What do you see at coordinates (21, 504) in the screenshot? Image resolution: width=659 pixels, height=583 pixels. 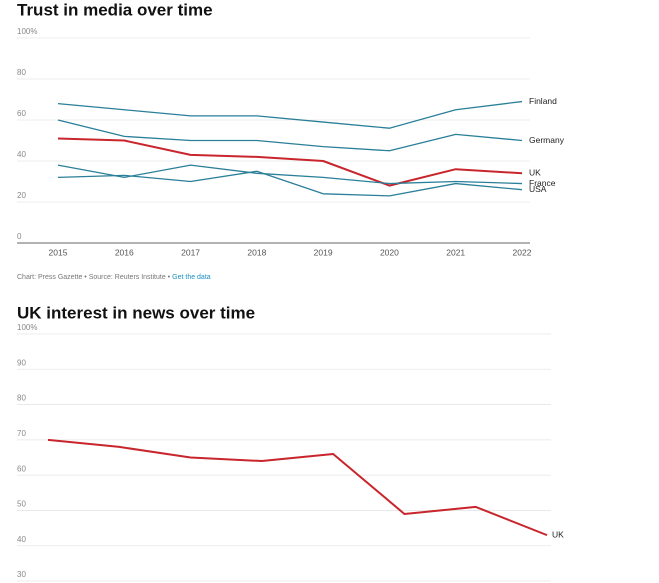 I see `y-tick-label: 50` at bounding box center [21, 504].